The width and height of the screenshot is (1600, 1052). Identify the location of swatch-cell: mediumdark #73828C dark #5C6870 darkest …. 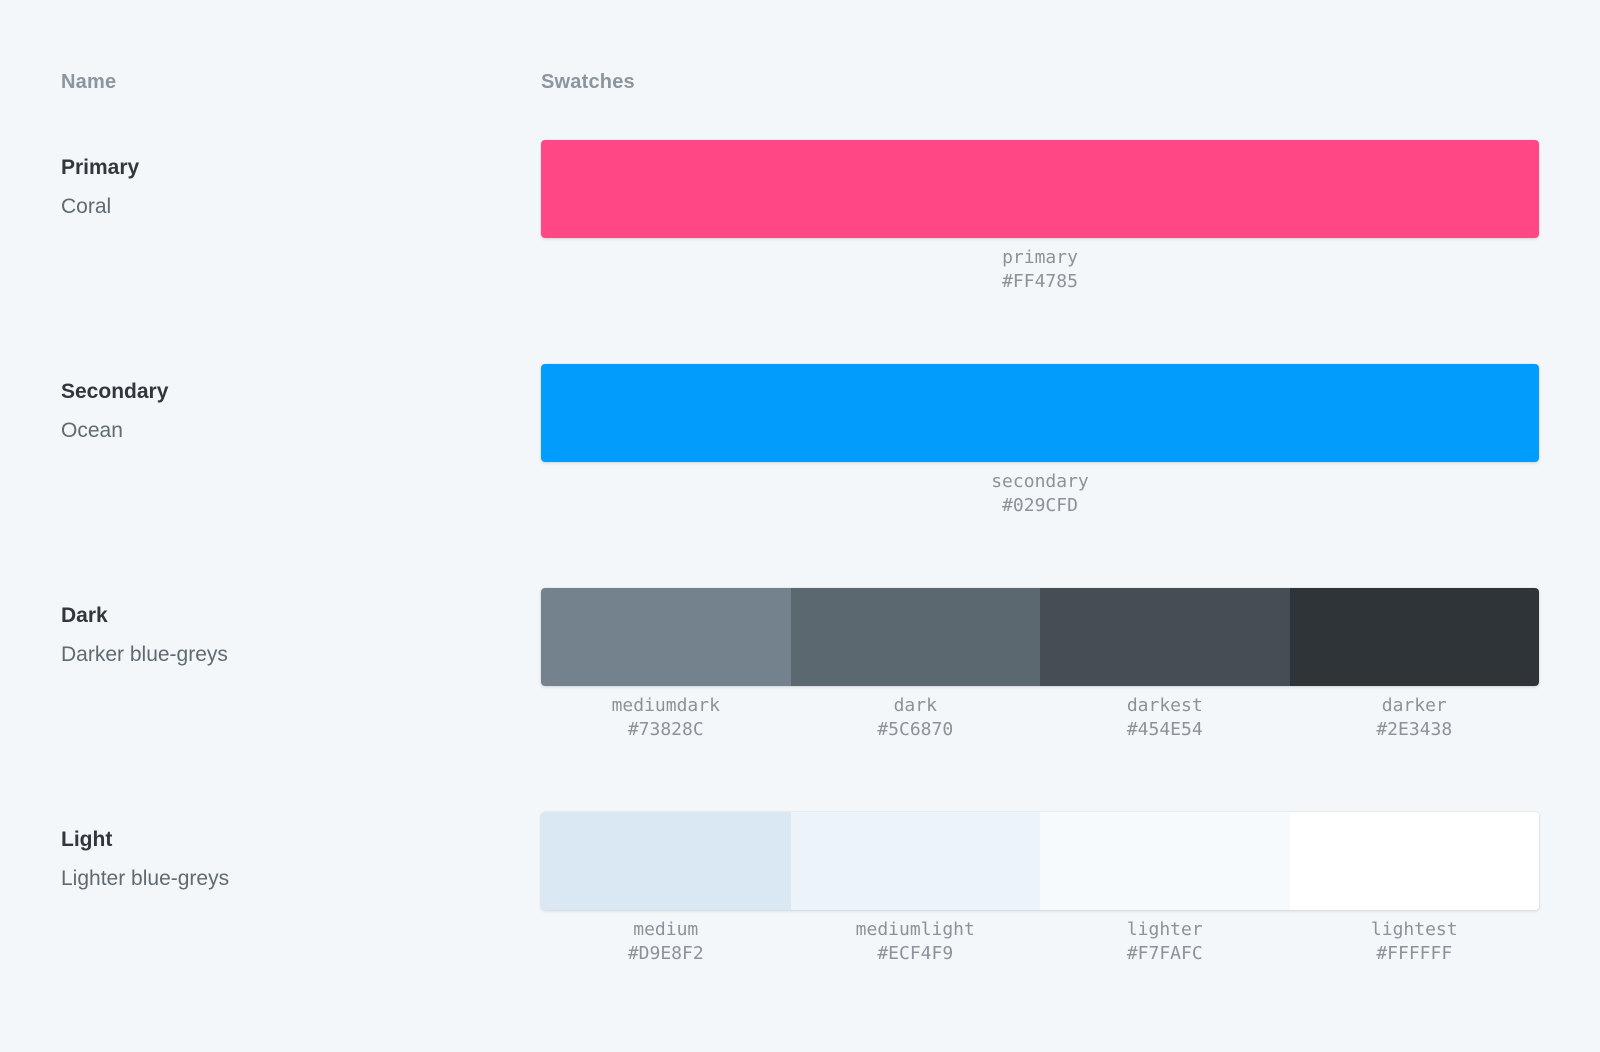
(1040, 665).